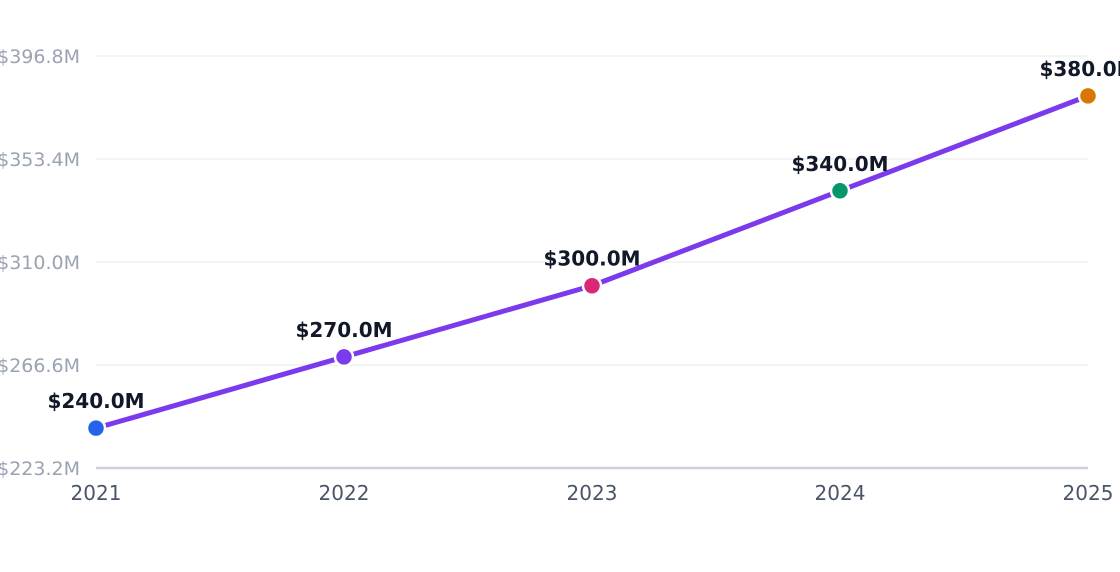 The height and width of the screenshot is (572, 1120). Describe the element at coordinates (40, 469) in the screenshot. I see `y-tick-label: $223.2M` at that location.